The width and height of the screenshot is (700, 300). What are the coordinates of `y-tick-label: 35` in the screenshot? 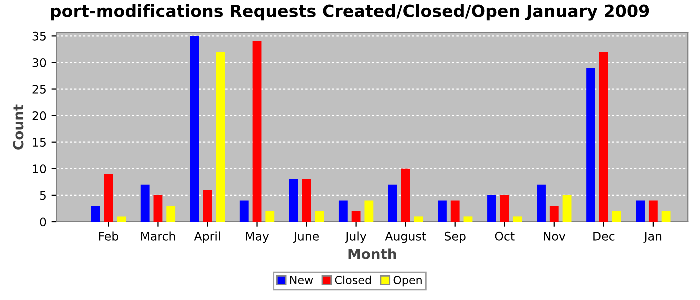 It's located at (39, 36).